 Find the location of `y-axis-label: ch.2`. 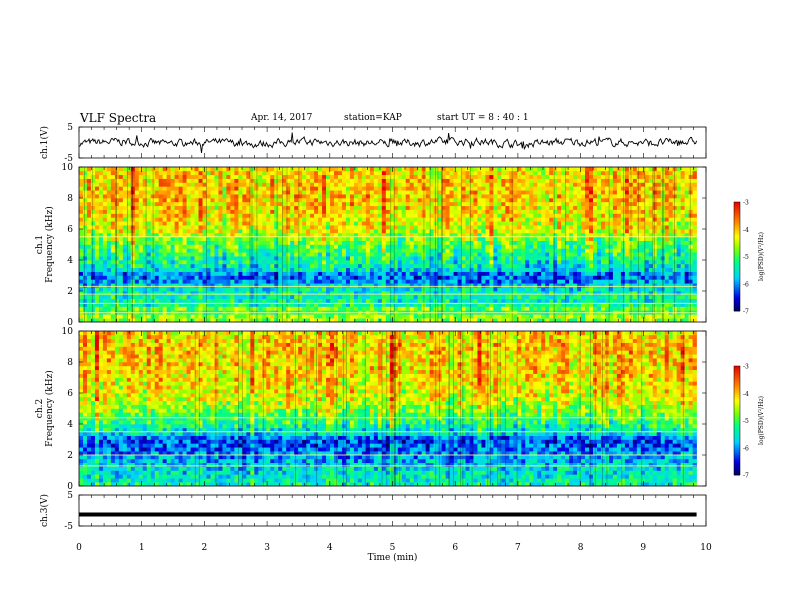

y-axis-label: ch.2 is located at coordinates (40, 408).